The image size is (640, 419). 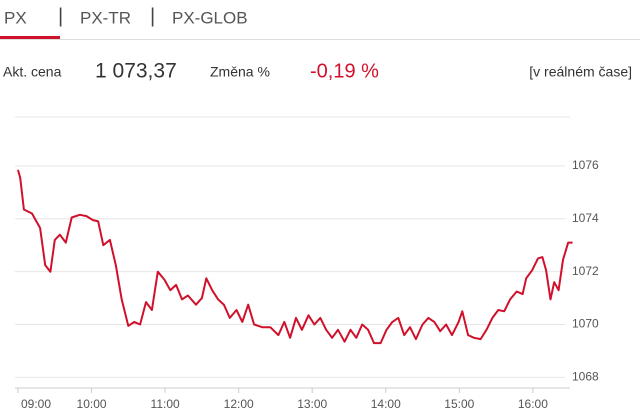 I want to click on x-tick-label: 14:00, so click(x=386, y=404).